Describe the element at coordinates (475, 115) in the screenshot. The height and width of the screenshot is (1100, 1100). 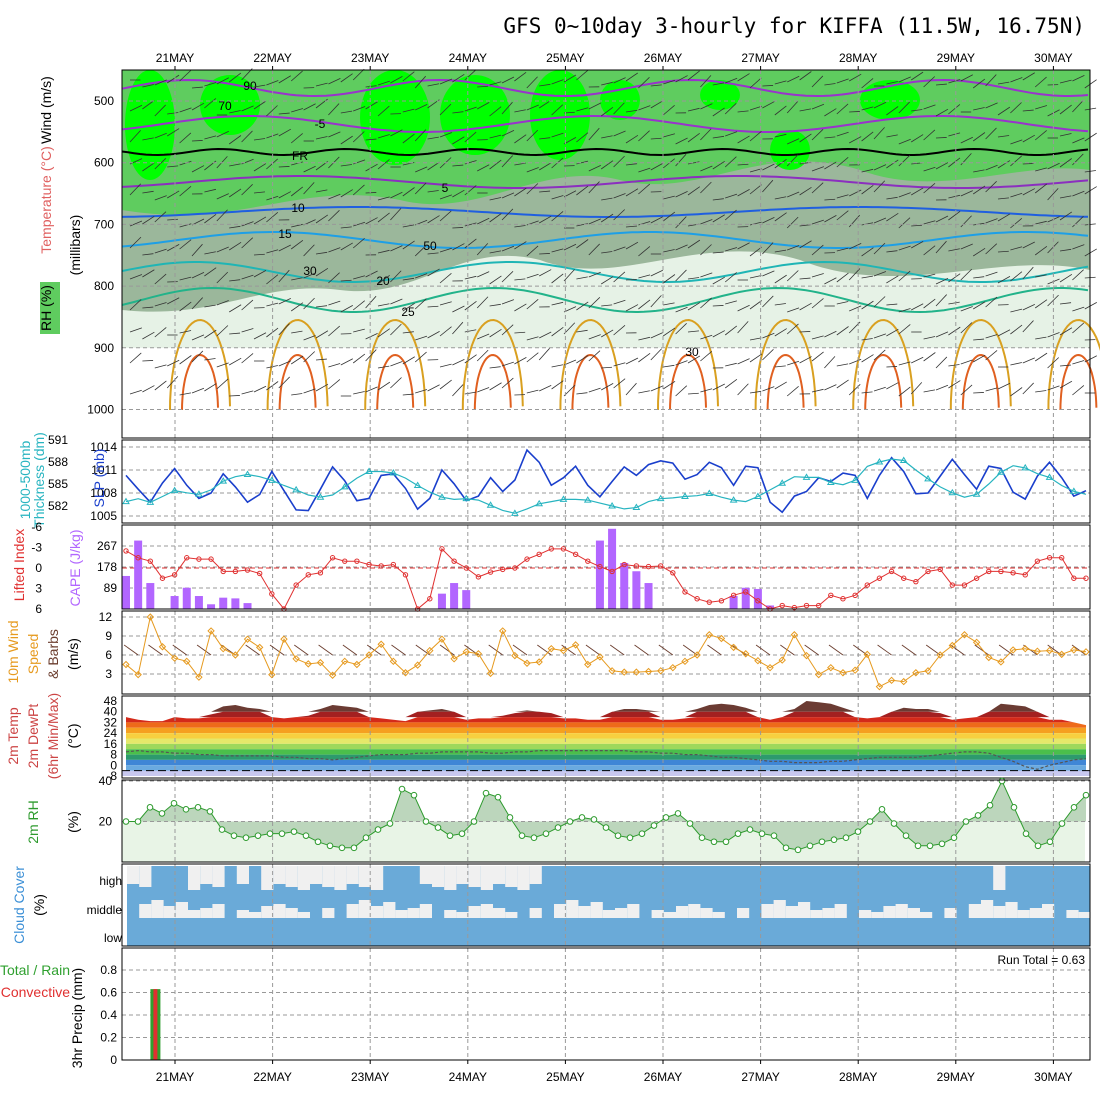
I see `rh-90-area` at that location.